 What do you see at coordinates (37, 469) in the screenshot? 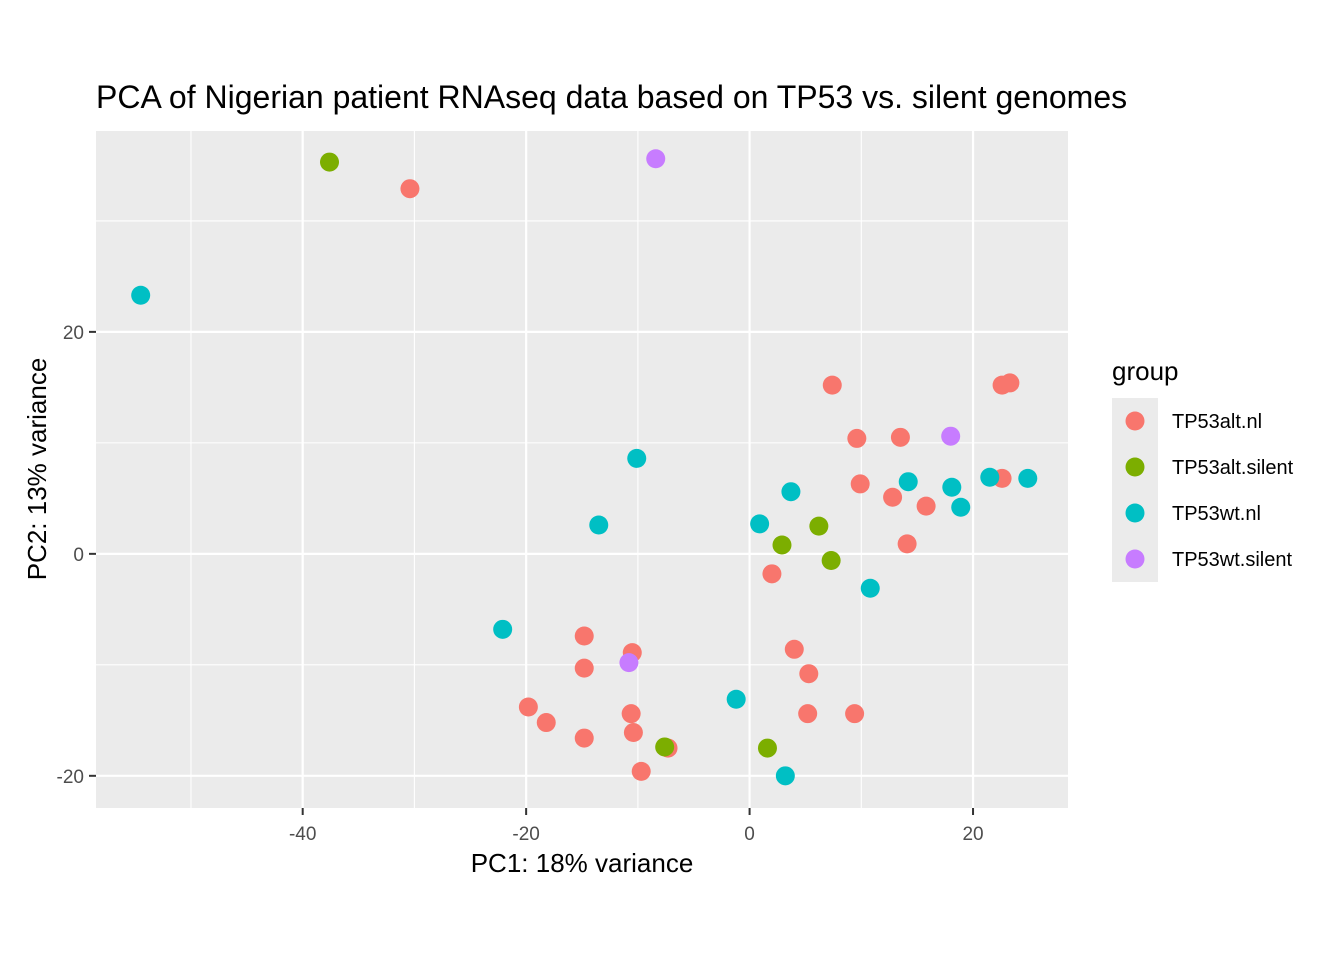
I see `y-axis-title: PC2: 13% variance` at bounding box center [37, 469].